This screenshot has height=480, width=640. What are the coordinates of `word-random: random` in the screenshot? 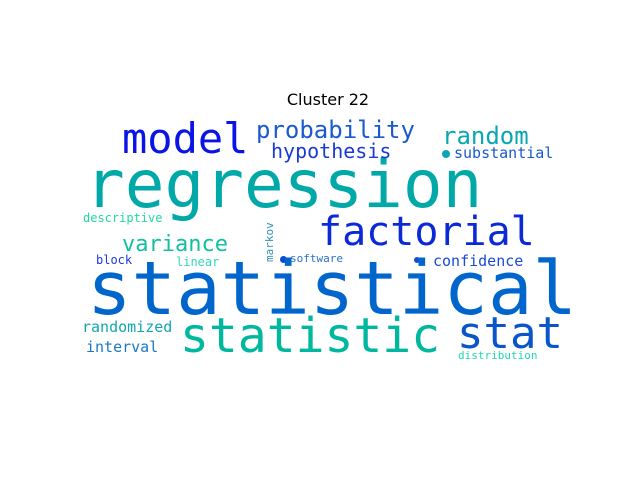 It's located at (485, 136).